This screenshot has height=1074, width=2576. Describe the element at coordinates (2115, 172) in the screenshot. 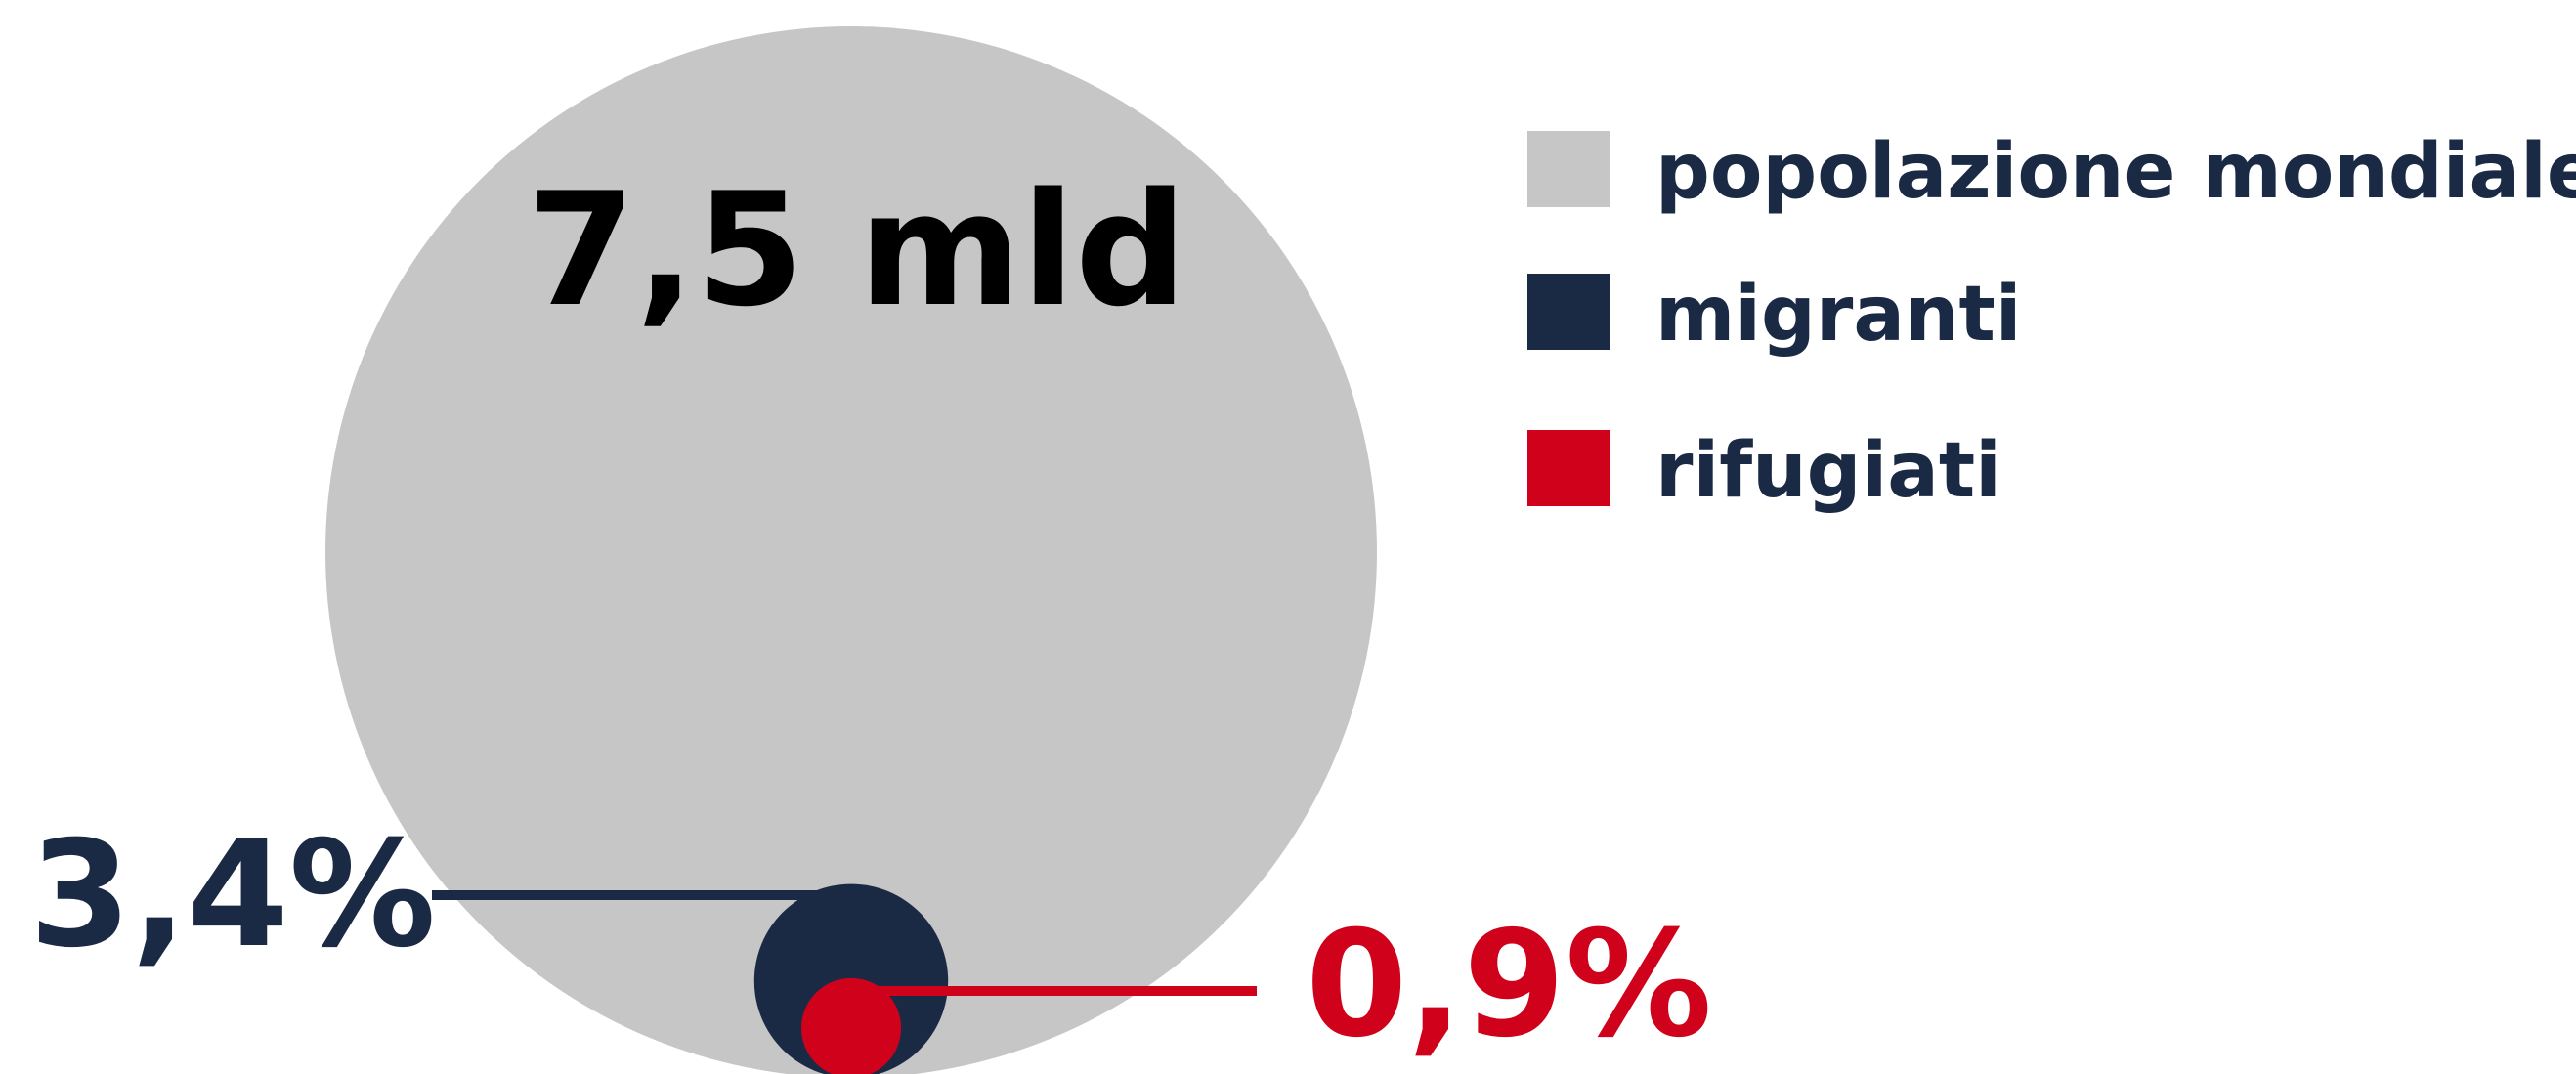

I see `legend-label: popolazione mondiale` at that location.